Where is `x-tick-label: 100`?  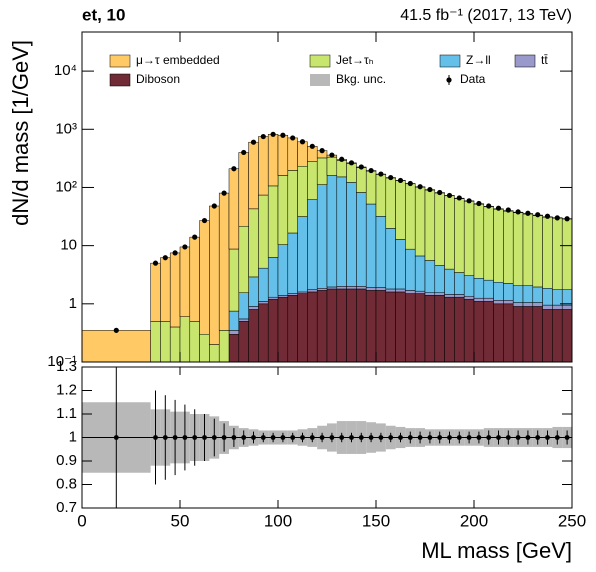 x-tick-label: 100 is located at coordinates (278, 520).